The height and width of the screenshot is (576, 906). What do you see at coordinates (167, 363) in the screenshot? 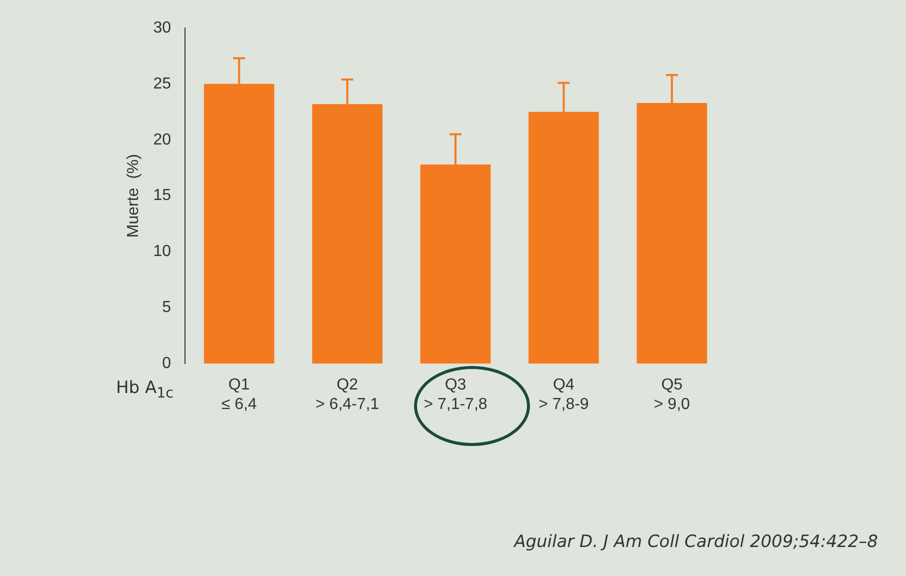
I see `y-tick-label: 0` at bounding box center [167, 363].